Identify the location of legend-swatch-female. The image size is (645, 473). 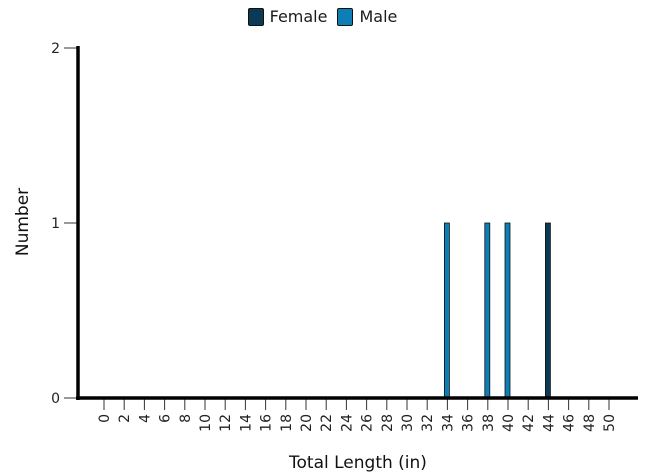
(255, 16).